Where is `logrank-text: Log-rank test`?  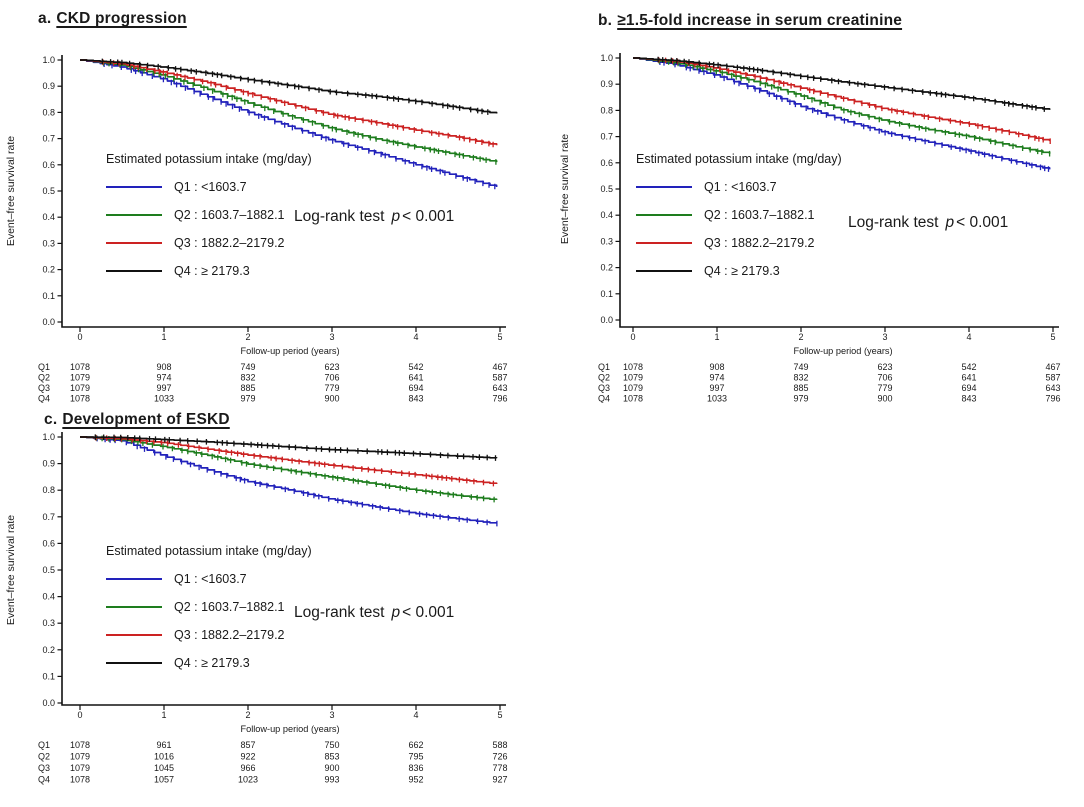
logrank-text: Log-rank test is located at coordinates (893, 222).